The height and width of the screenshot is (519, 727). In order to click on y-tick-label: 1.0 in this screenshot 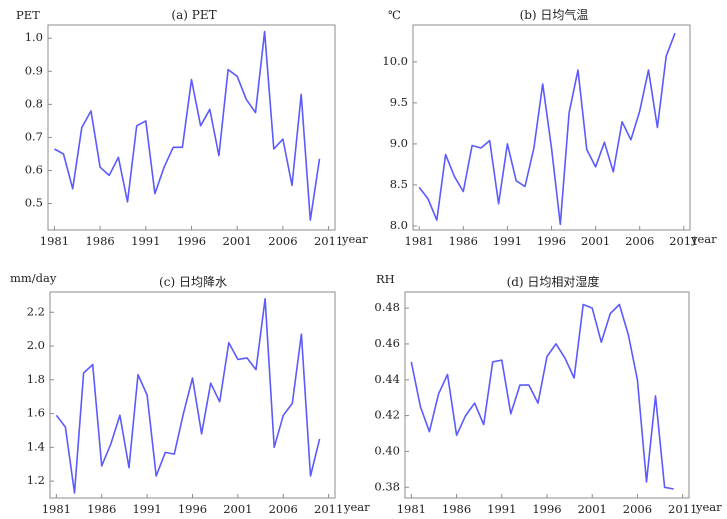, I will do `click(34, 37)`.